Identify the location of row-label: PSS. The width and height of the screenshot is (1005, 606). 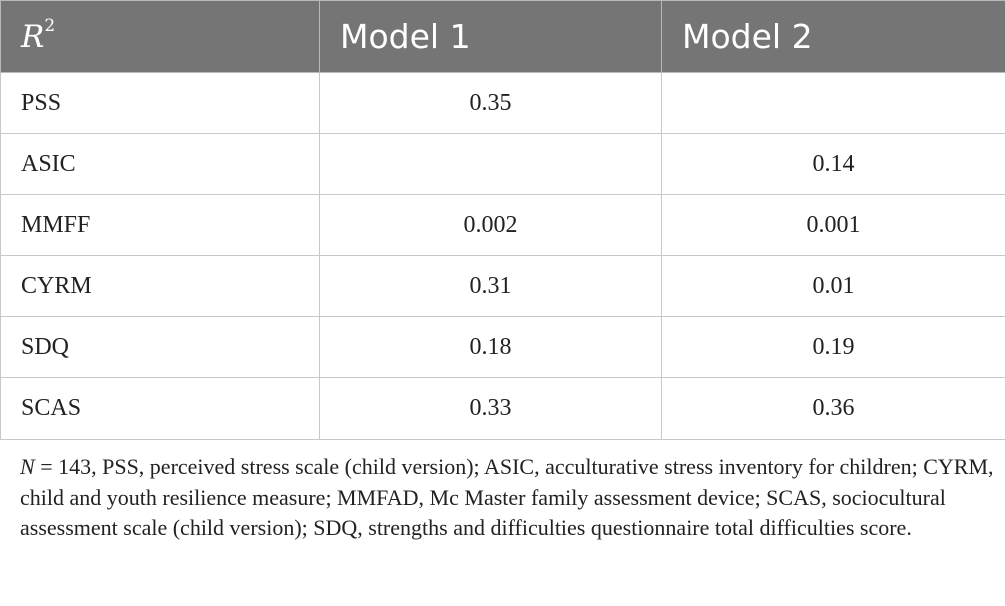
(160, 103).